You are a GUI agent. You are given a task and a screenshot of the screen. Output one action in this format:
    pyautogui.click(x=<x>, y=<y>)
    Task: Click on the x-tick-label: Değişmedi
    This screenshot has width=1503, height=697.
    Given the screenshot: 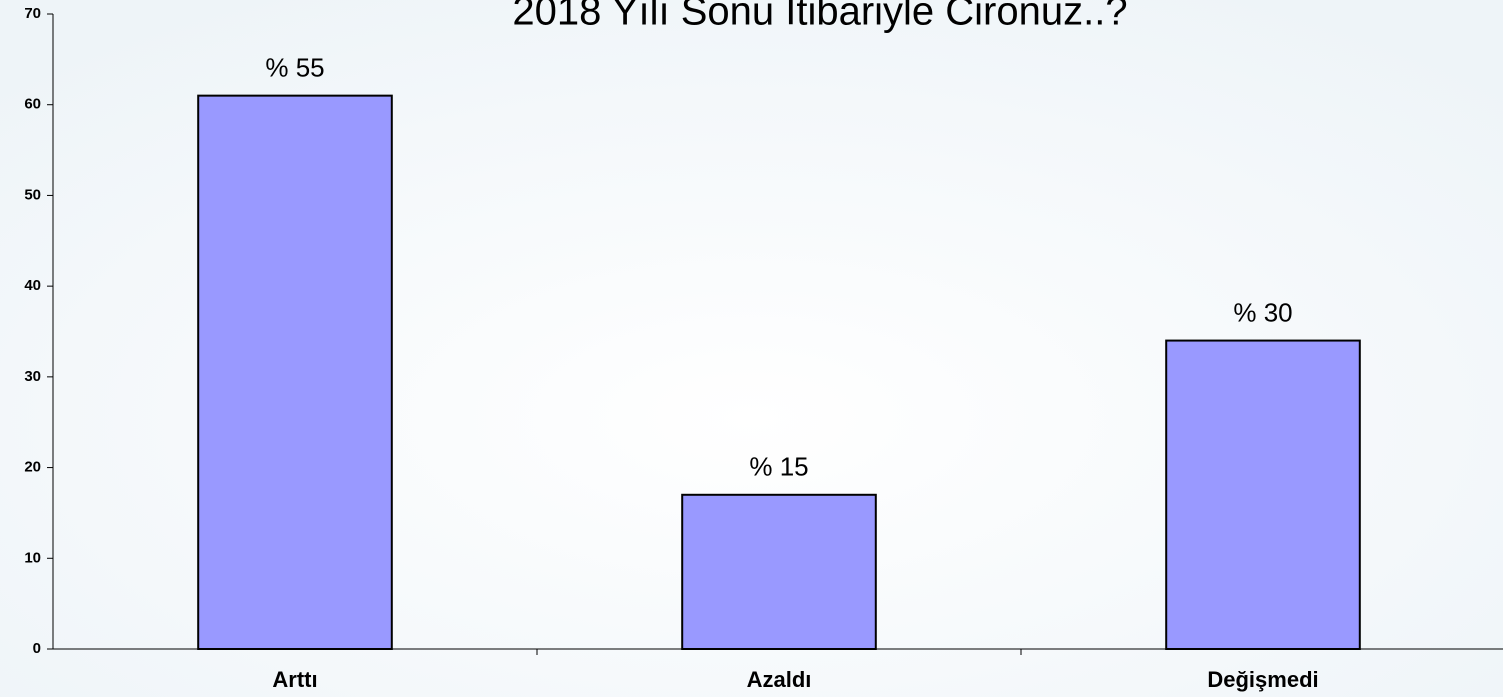 What is the action you would take?
    pyautogui.click(x=1262, y=679)
    